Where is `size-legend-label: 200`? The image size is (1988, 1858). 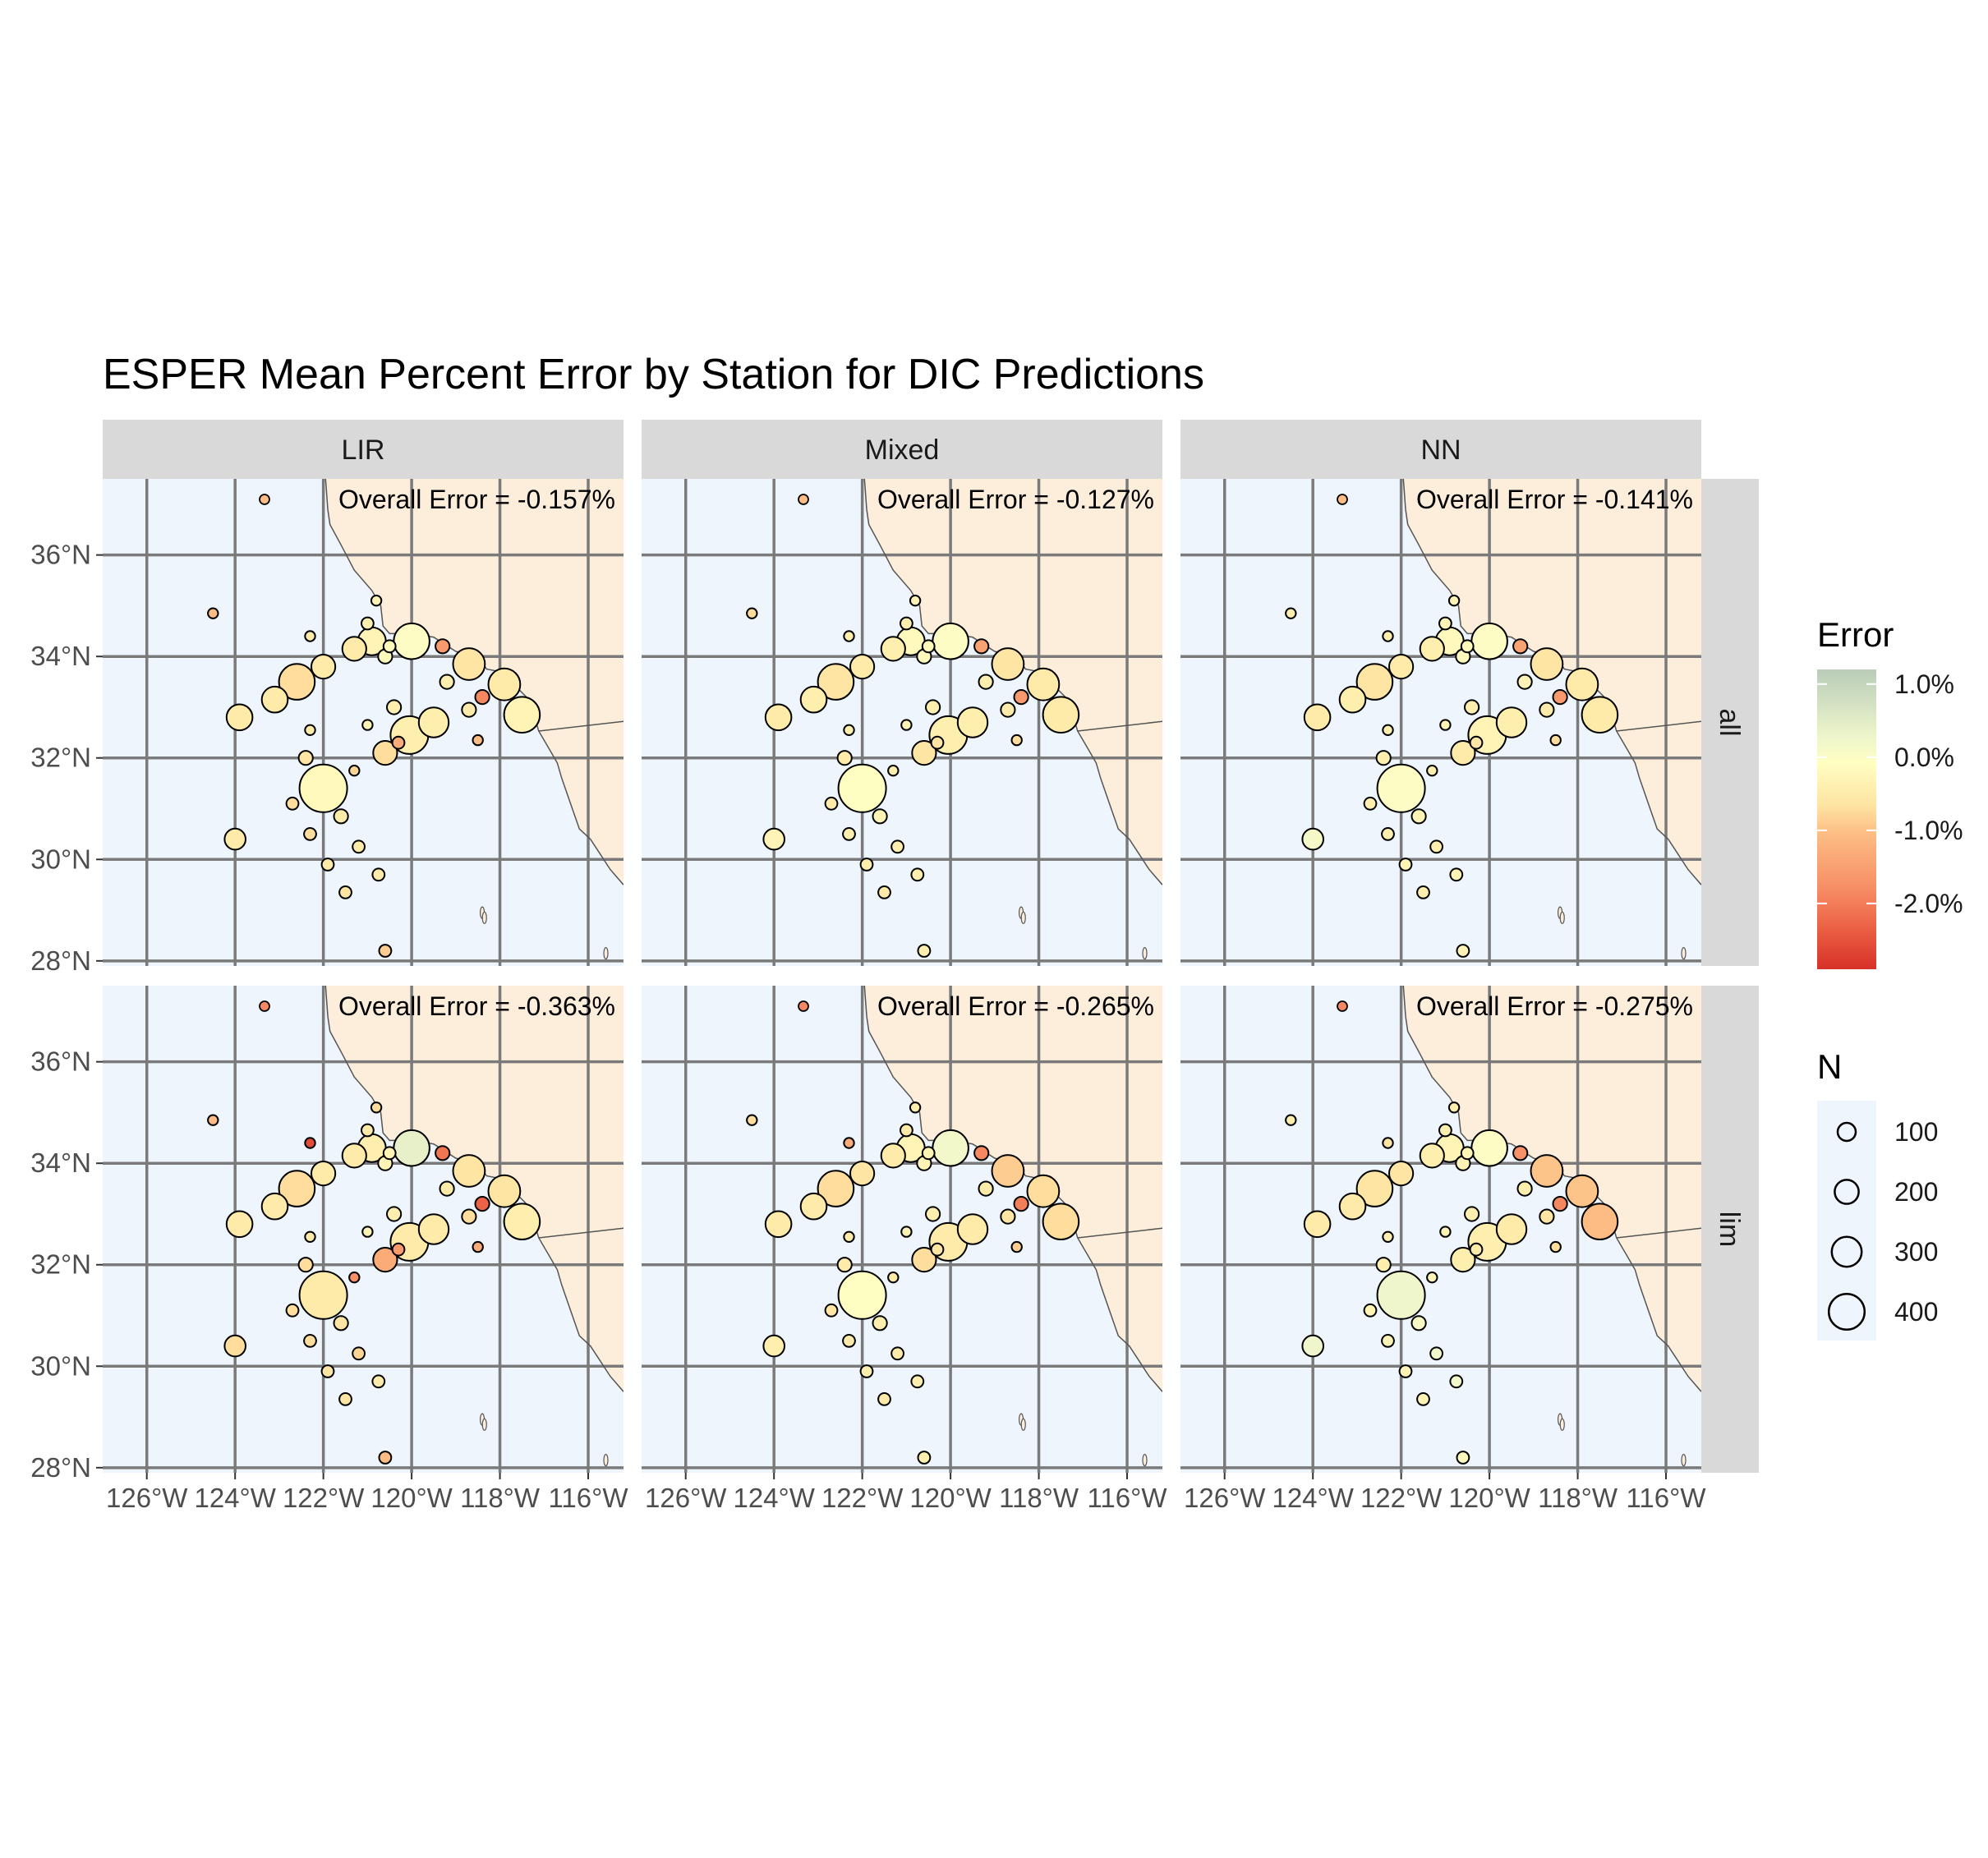 size-legend-label: 200 is located at coordinates (1916, 1192).